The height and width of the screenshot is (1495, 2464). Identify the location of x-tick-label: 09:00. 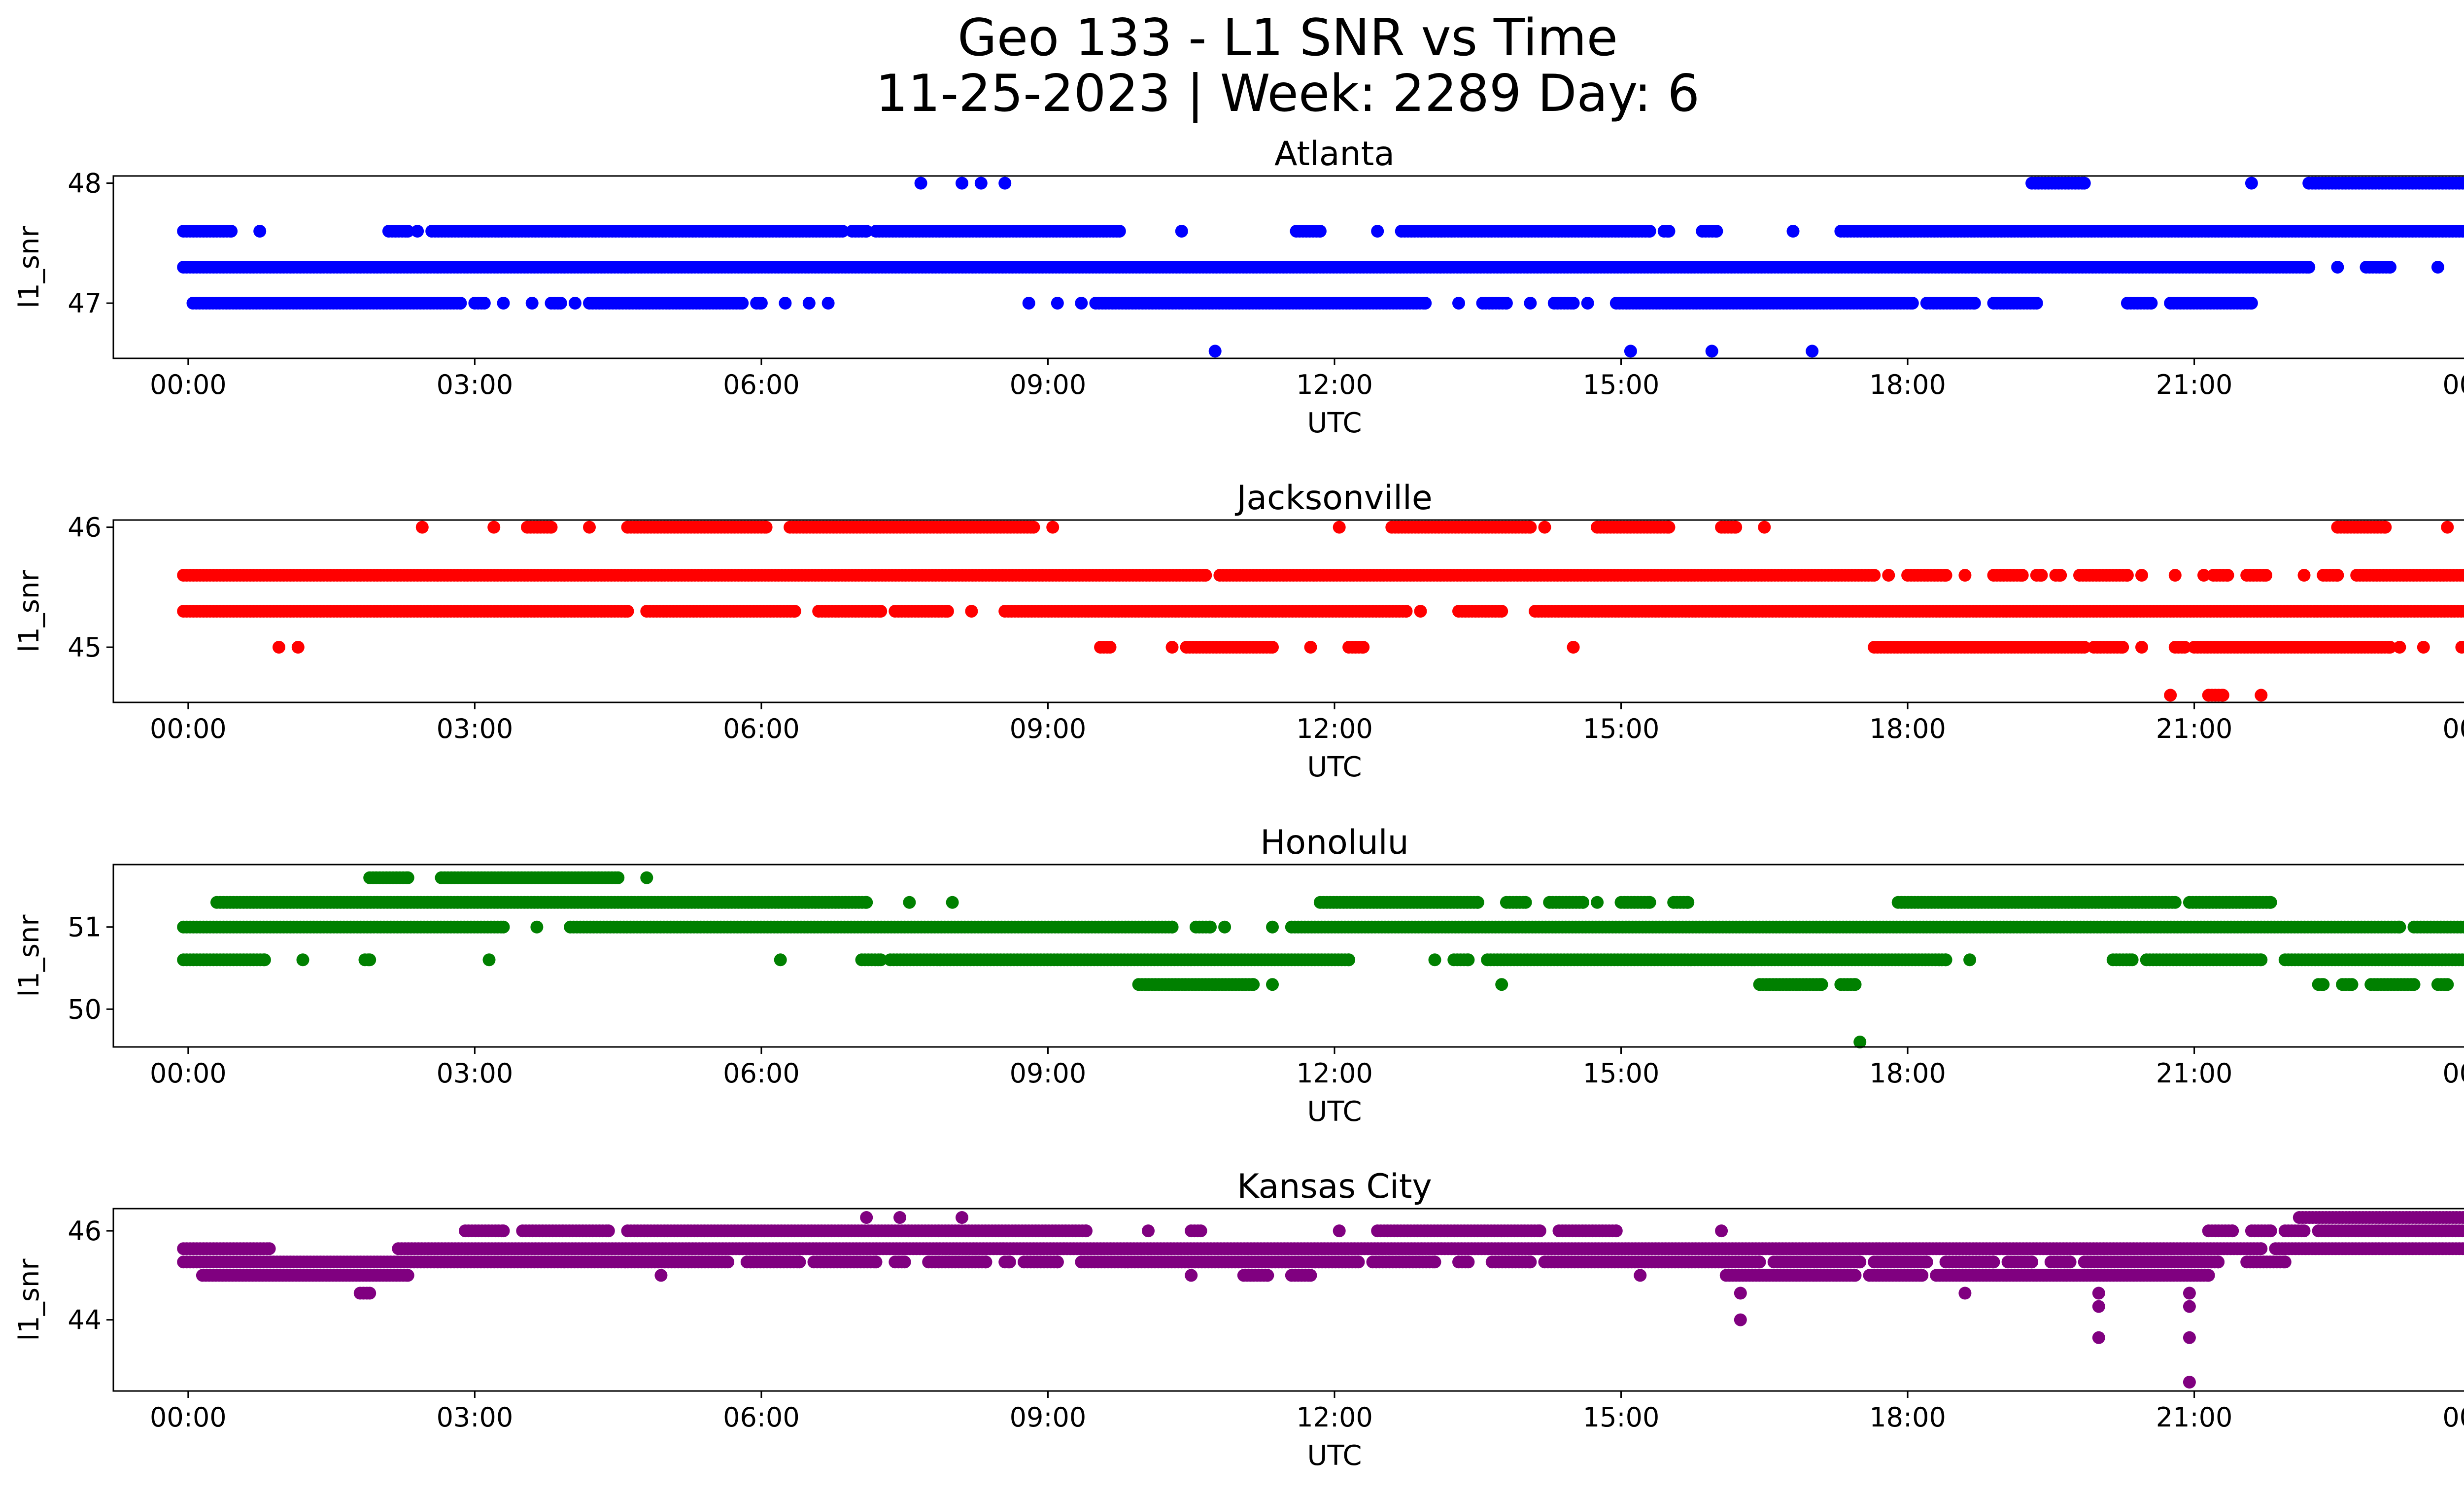
(1048, 728).